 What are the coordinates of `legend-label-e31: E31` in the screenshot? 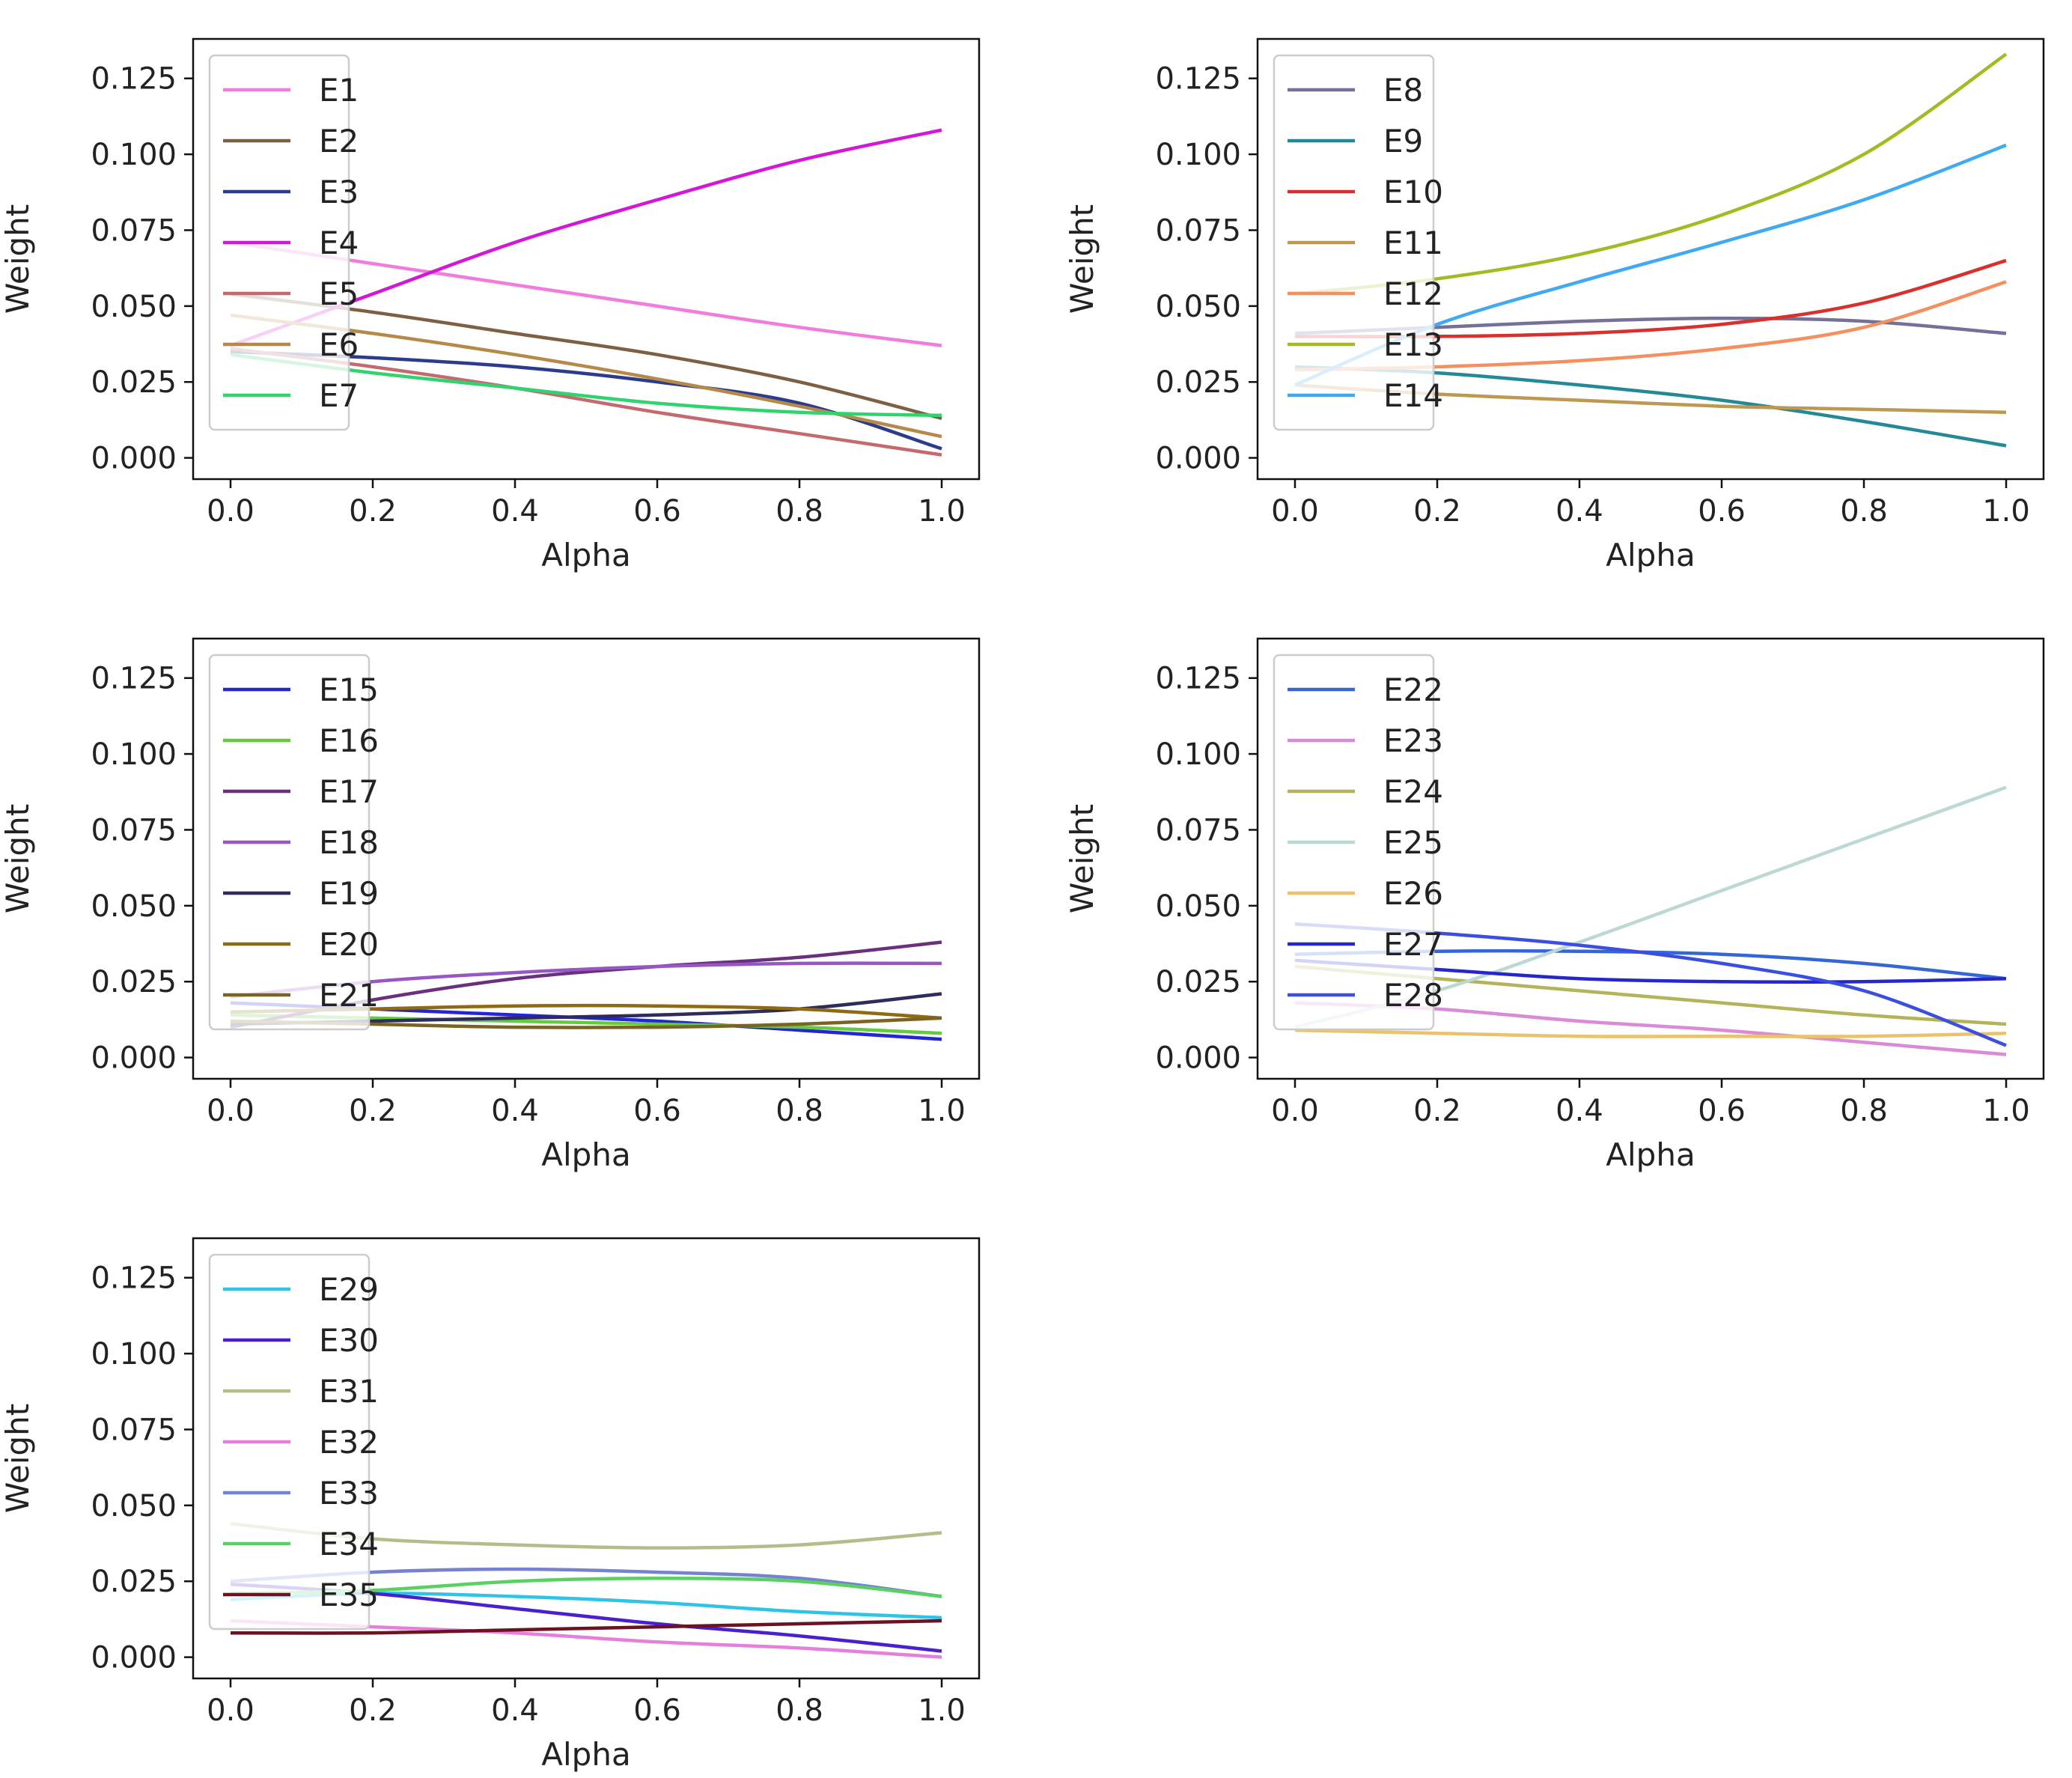 It's located at (349, 1391).